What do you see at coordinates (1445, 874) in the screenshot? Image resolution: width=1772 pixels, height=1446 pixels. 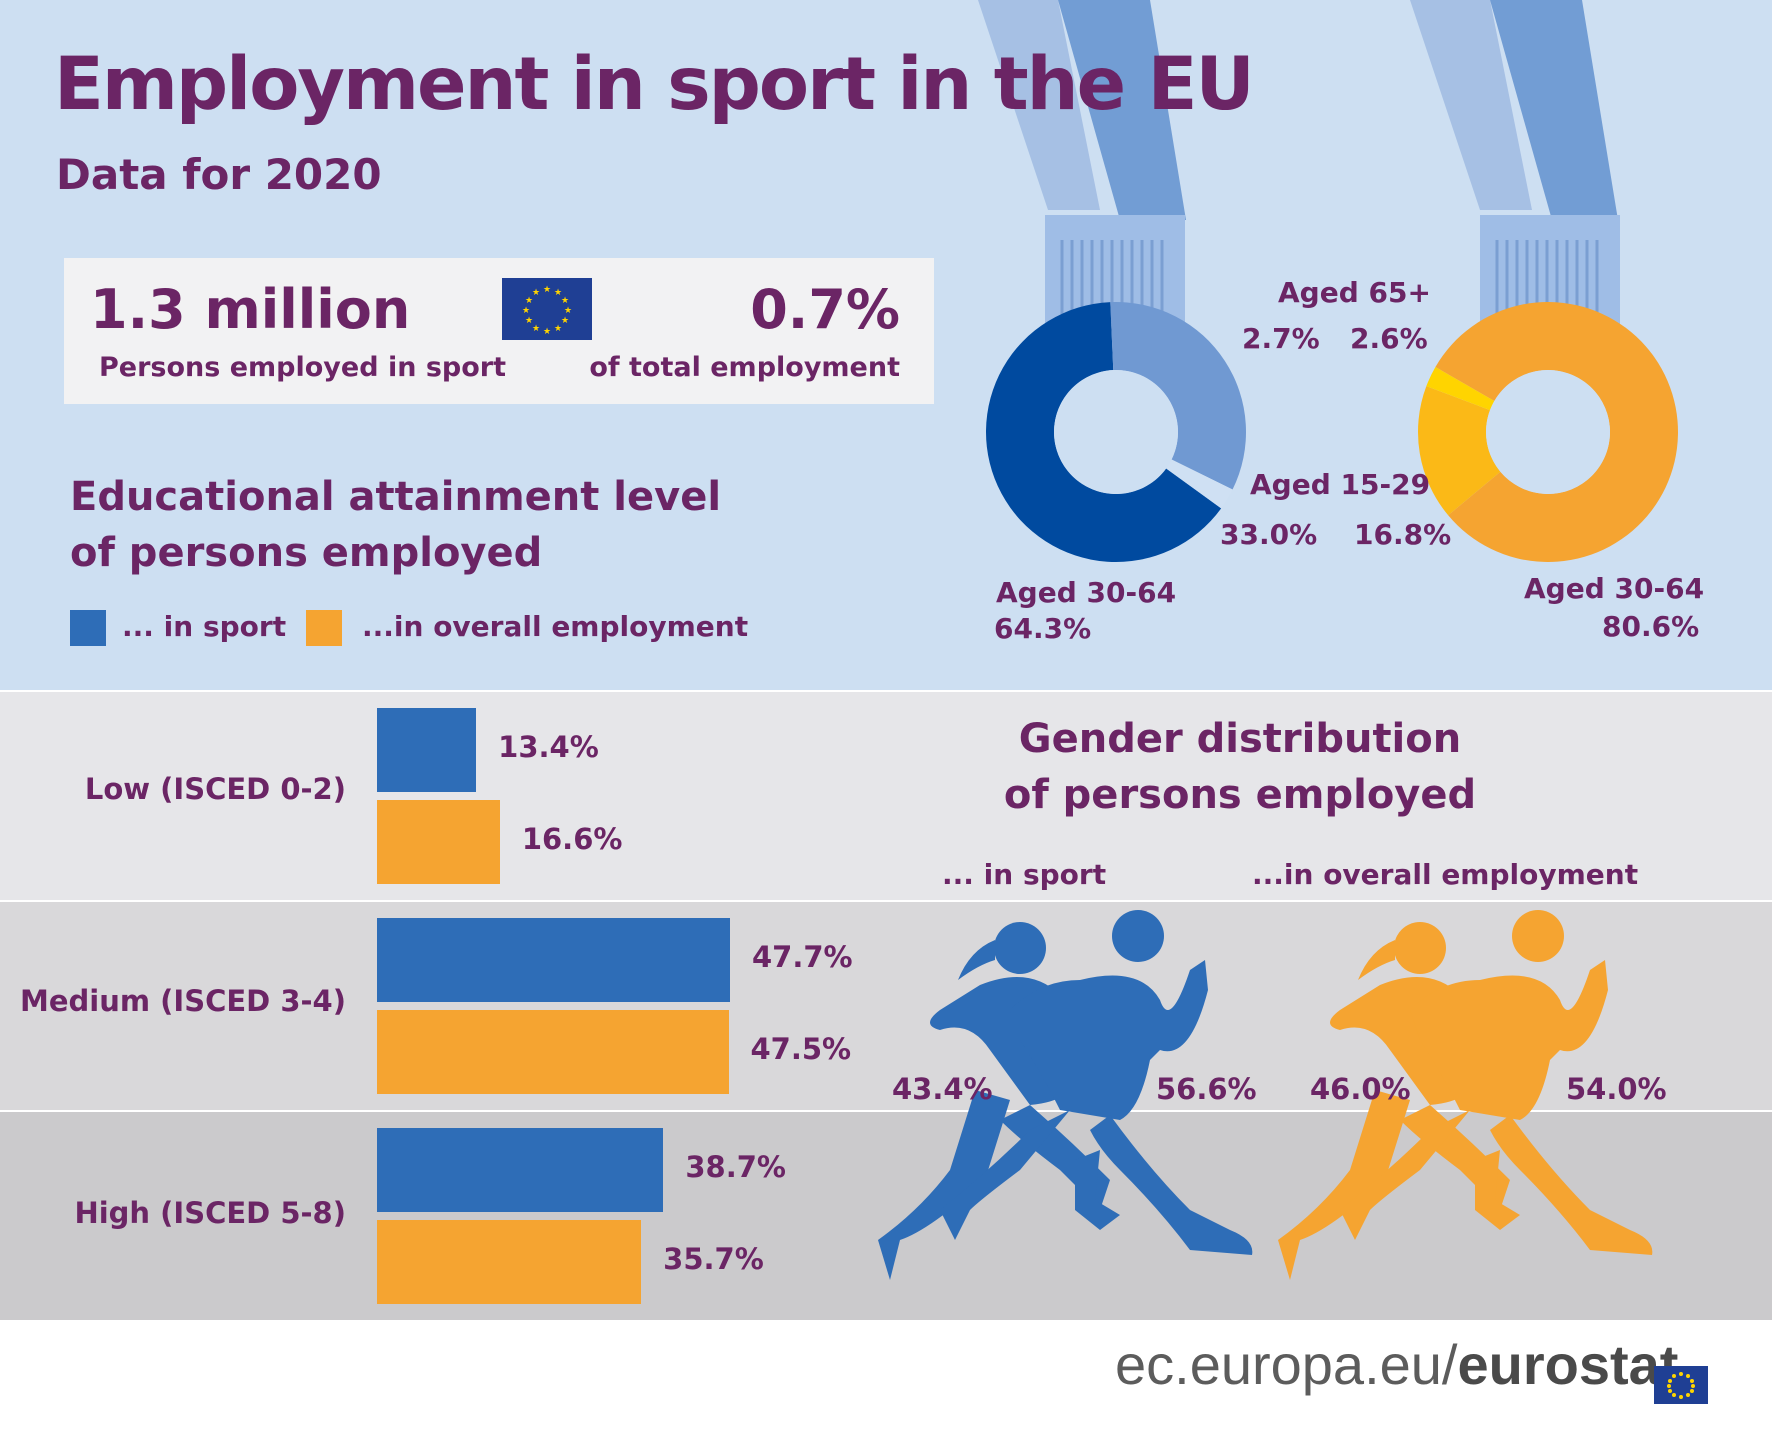 I see `gender-overall-label: ...in overall employment` at bounding box center [1445, 874].